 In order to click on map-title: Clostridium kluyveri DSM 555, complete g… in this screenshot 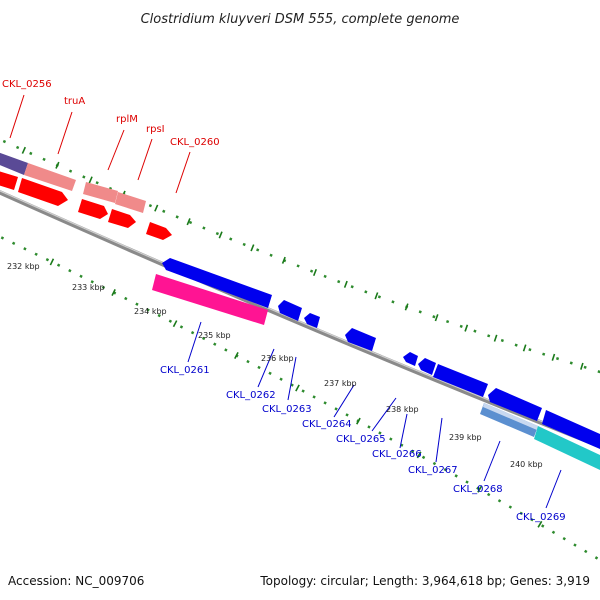, I will do `click(300, 19)`.